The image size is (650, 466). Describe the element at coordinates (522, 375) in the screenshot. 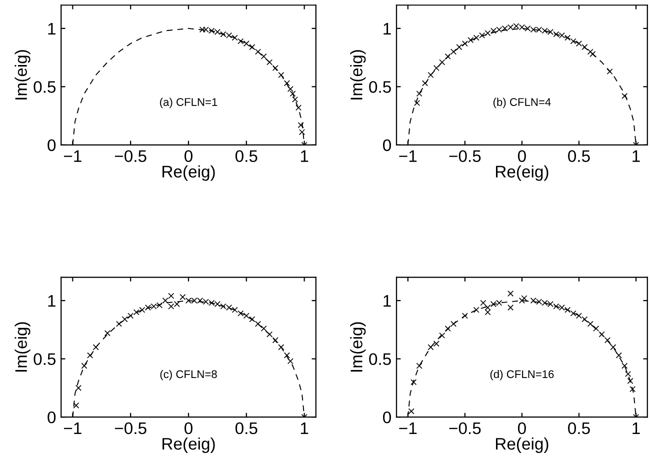

I see `annotation: (d) CFLN=16` at that location.